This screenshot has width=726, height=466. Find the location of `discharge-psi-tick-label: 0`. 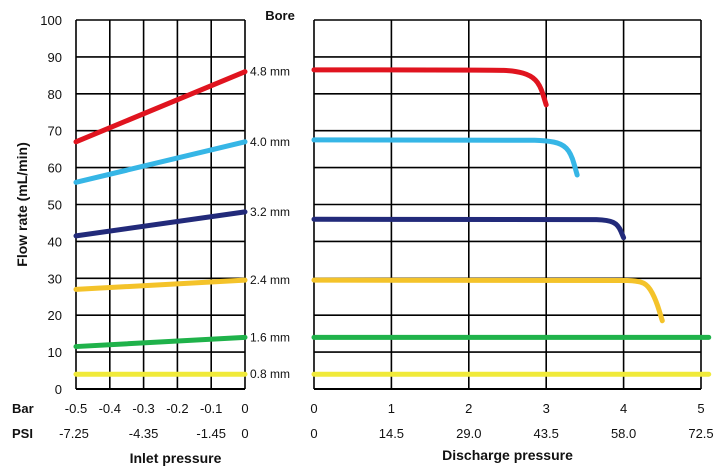

discharge-psi-tick-label: 0 is located at coordinates (313, 433).